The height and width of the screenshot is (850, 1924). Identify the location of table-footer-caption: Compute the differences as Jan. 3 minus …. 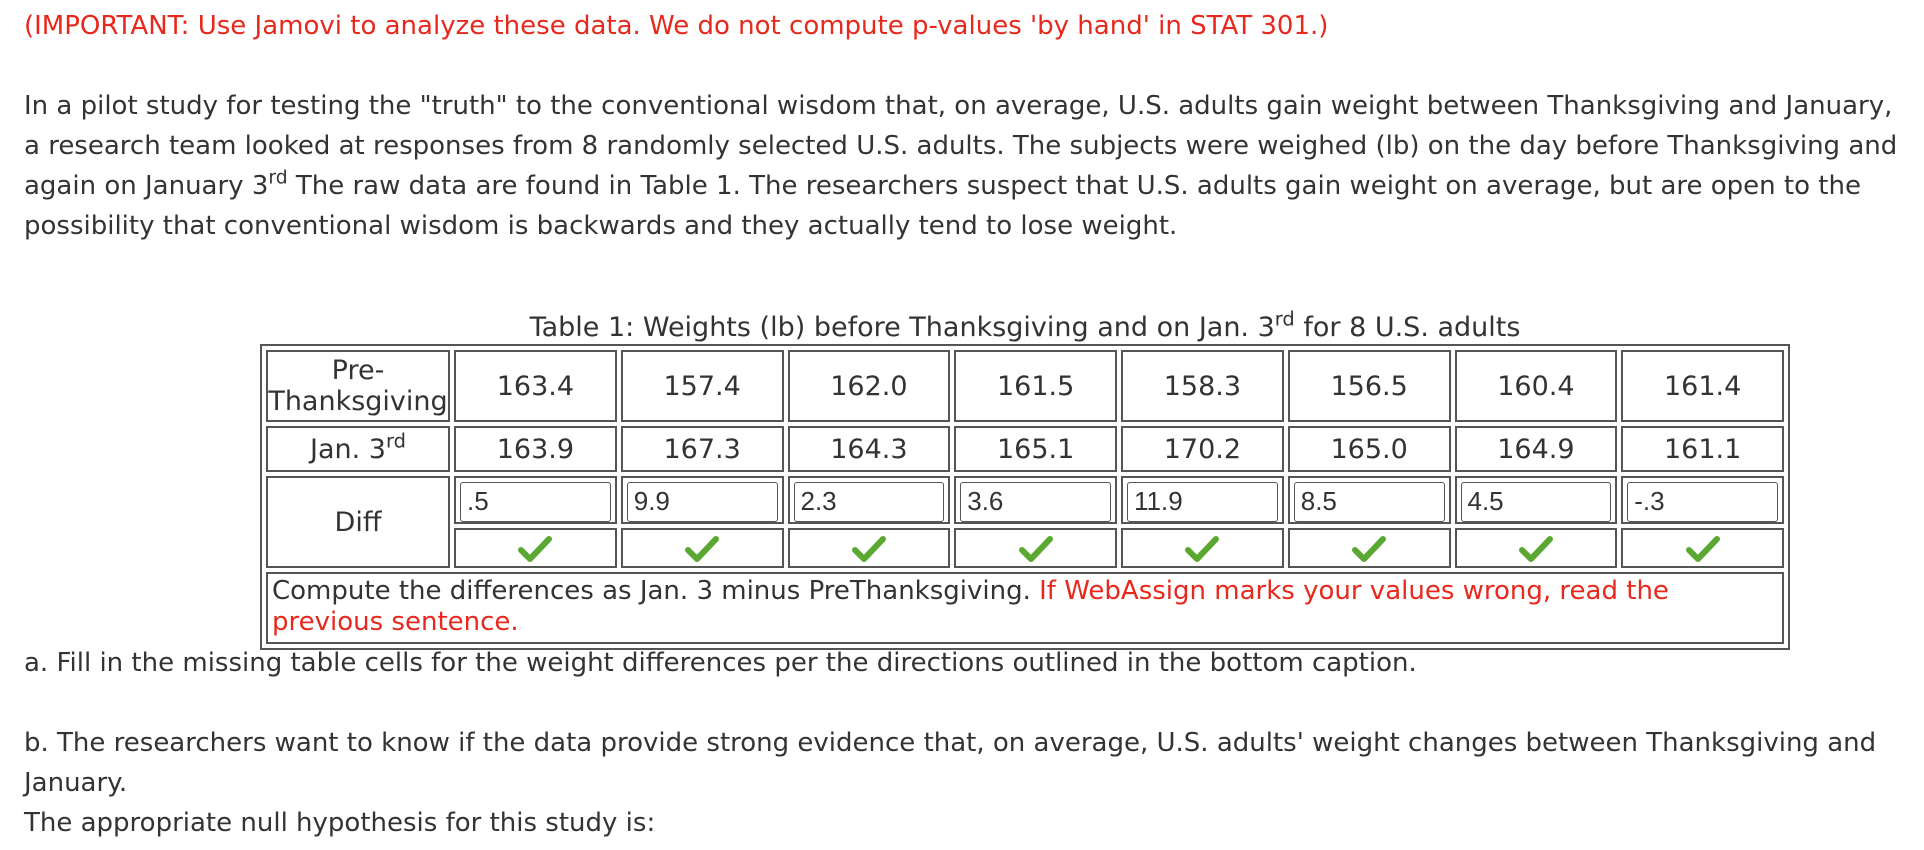
(1025, 608).